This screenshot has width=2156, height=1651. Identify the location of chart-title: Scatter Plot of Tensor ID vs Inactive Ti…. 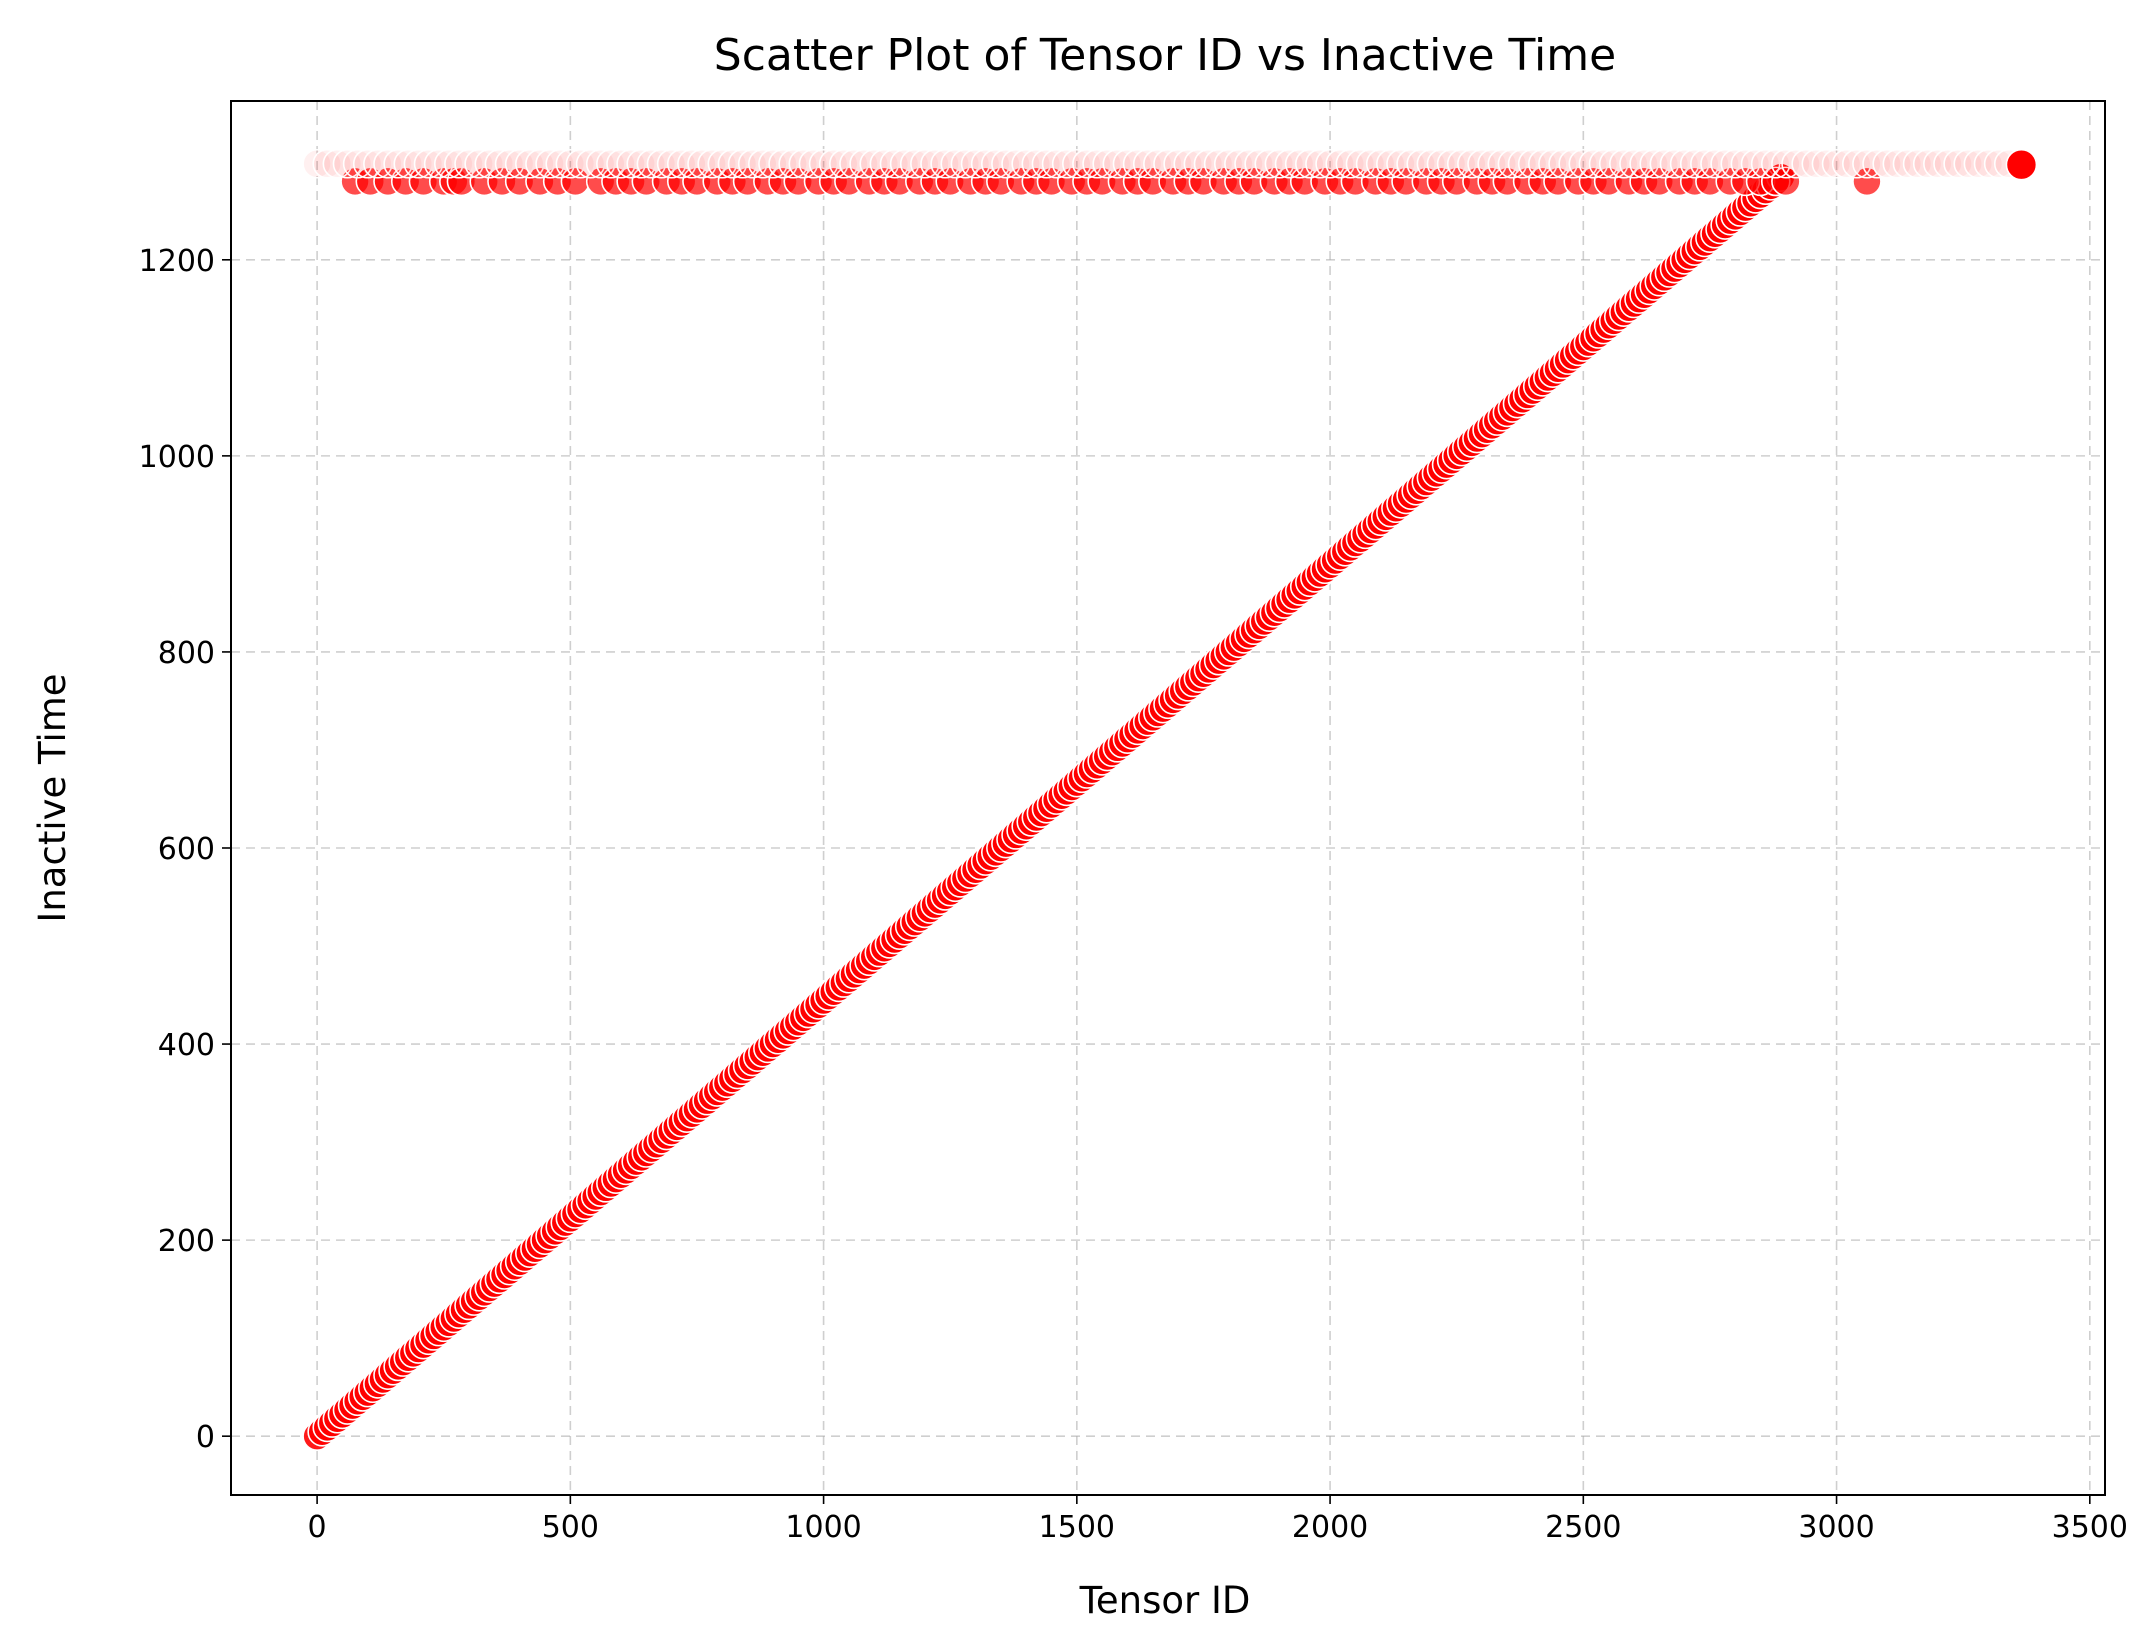
(1165, 55).